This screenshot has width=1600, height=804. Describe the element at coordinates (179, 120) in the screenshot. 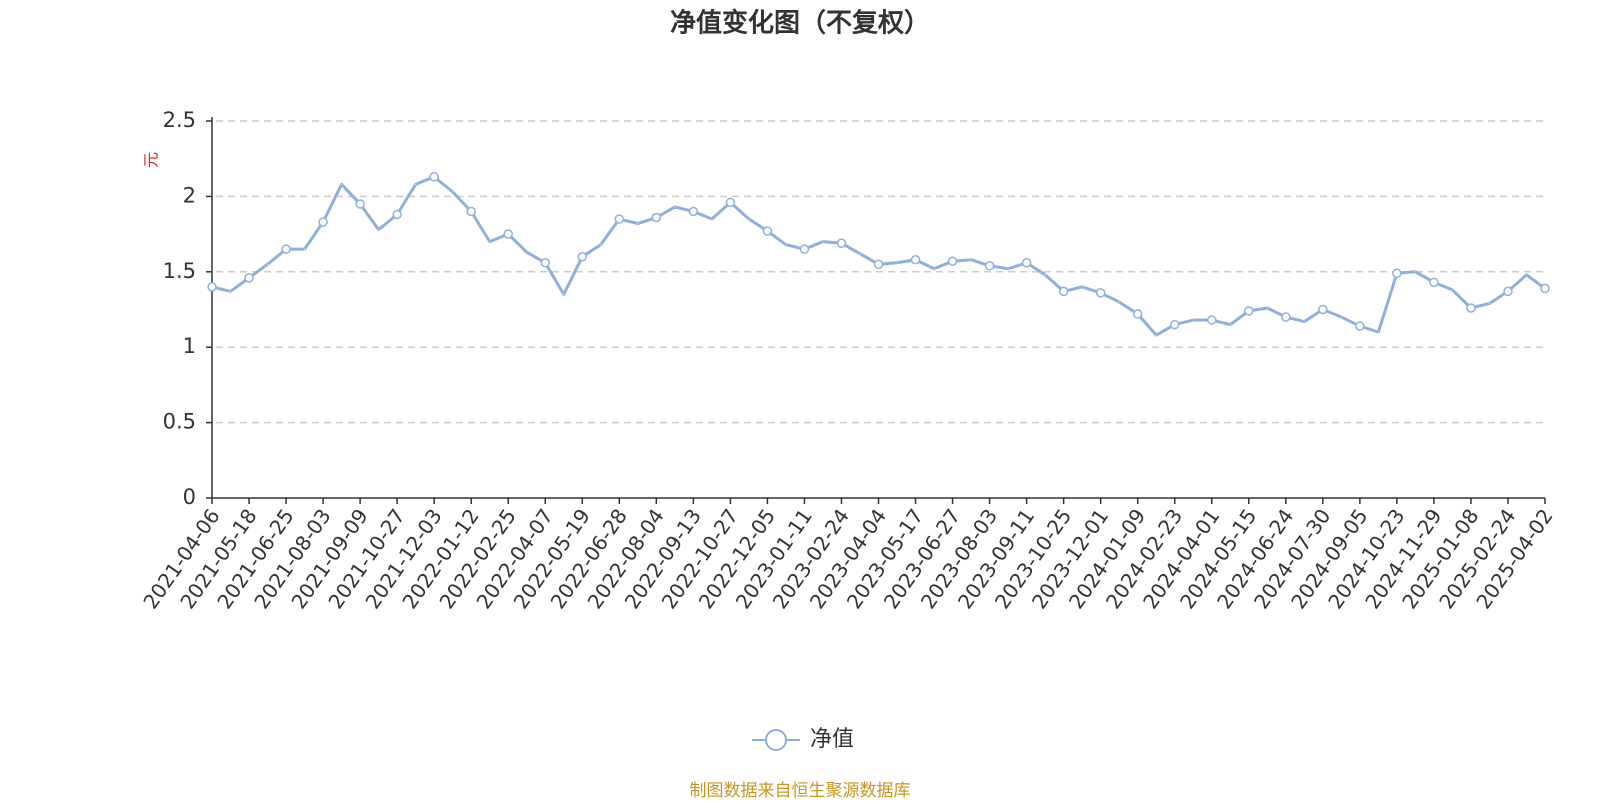

I see `y-tick-label: 2.5` at that location.